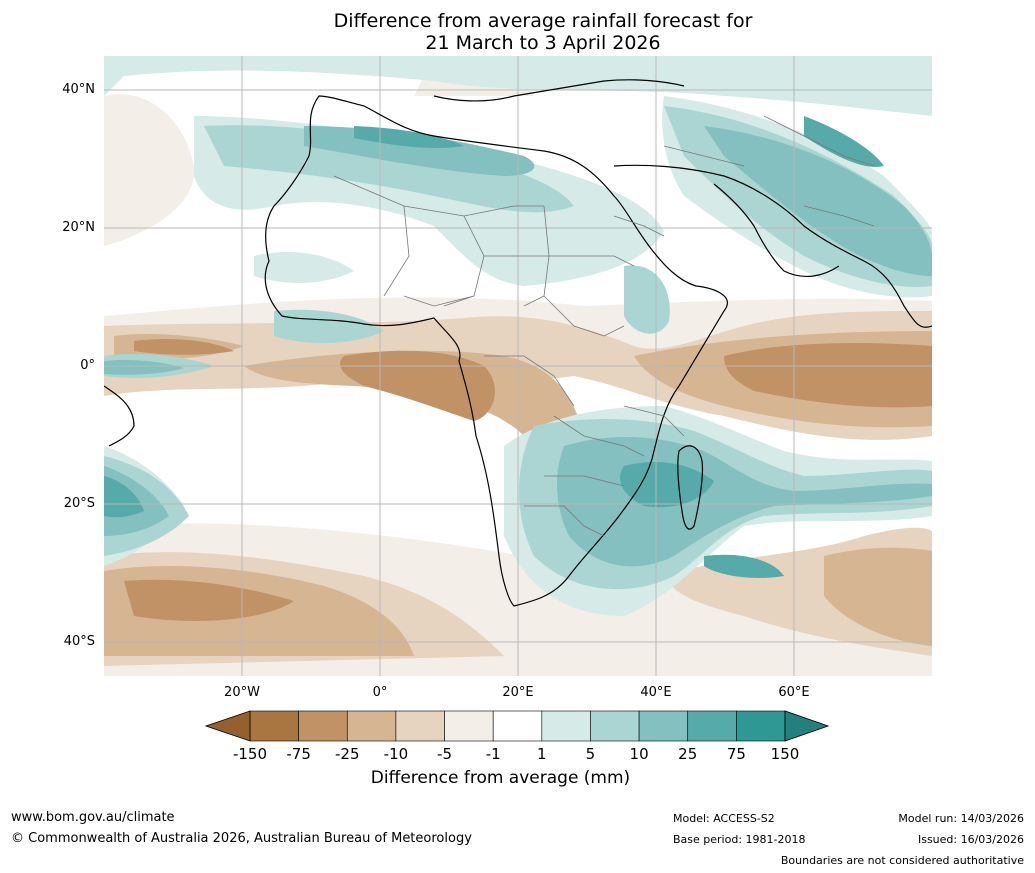 The height and width of the screenshot is (873, 1035). I want to click on lat-label-40n: 40°N, so click(78, 89).